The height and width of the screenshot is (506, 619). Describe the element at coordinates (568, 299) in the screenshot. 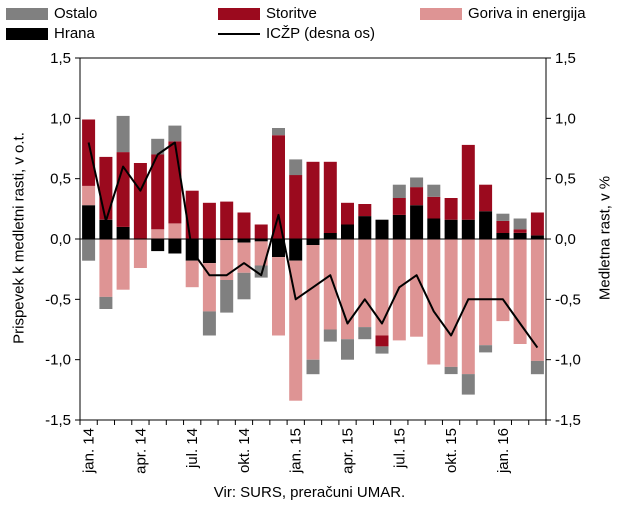

I see `right-tick-label: -0,5` at that location.